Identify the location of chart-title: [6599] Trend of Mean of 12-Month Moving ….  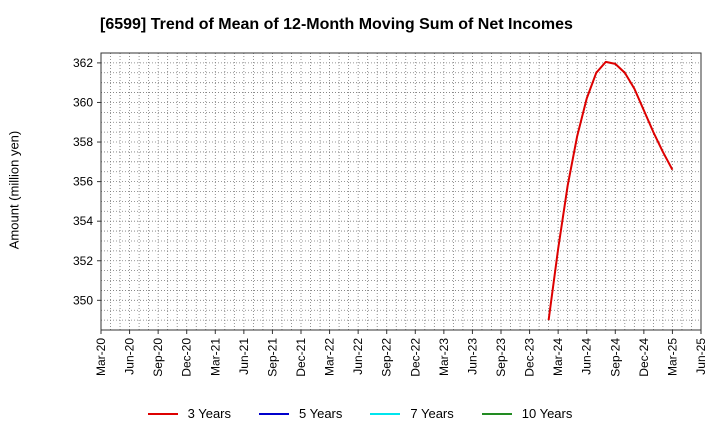
(336, 24).